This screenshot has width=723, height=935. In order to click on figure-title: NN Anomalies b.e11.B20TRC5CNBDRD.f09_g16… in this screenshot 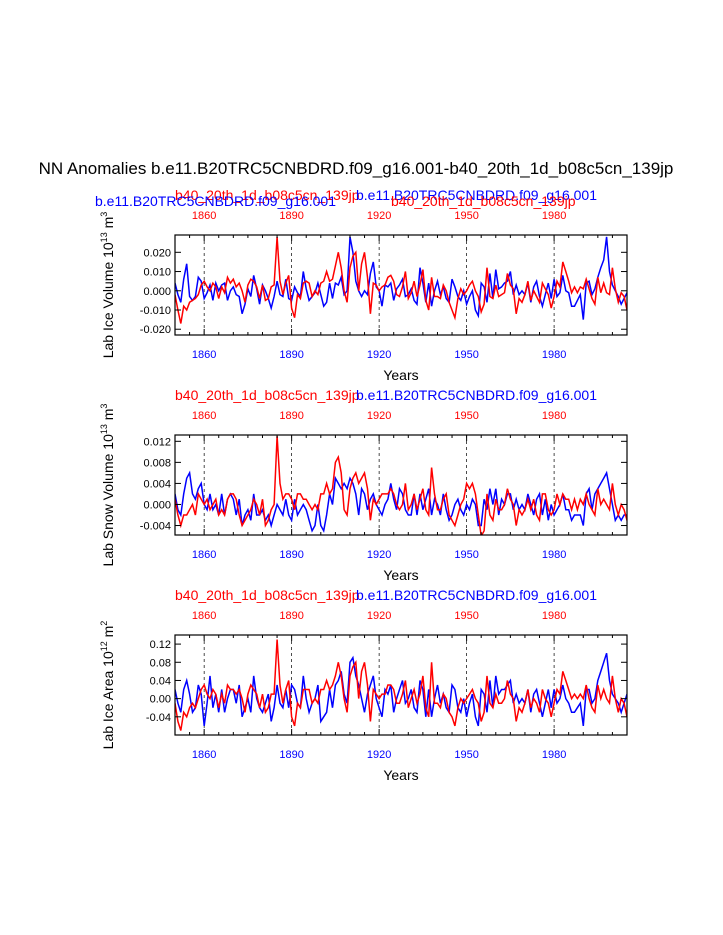, I will do `click(356, 168)`.